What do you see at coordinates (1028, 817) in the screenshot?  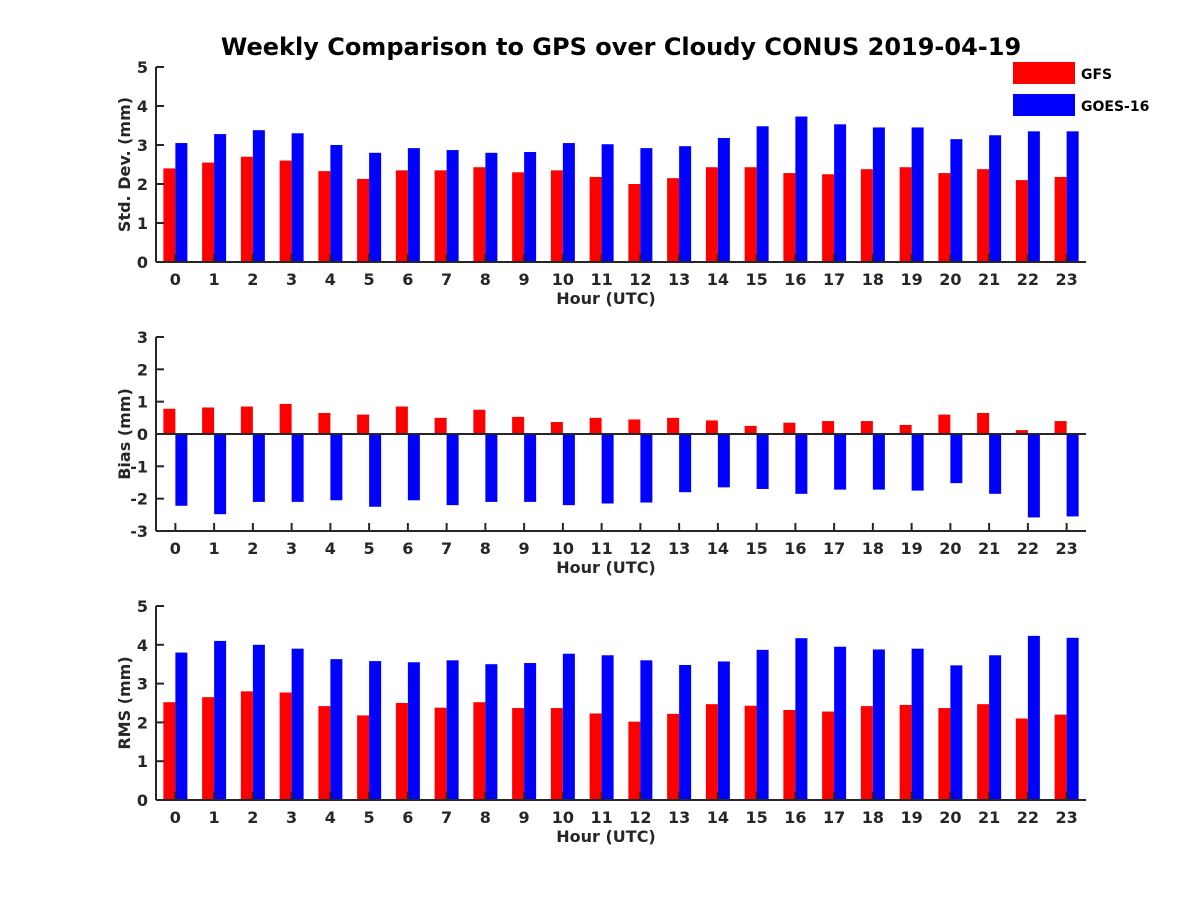 I see `rms-xtick-label: 22` at bounding box center [1028, 817].